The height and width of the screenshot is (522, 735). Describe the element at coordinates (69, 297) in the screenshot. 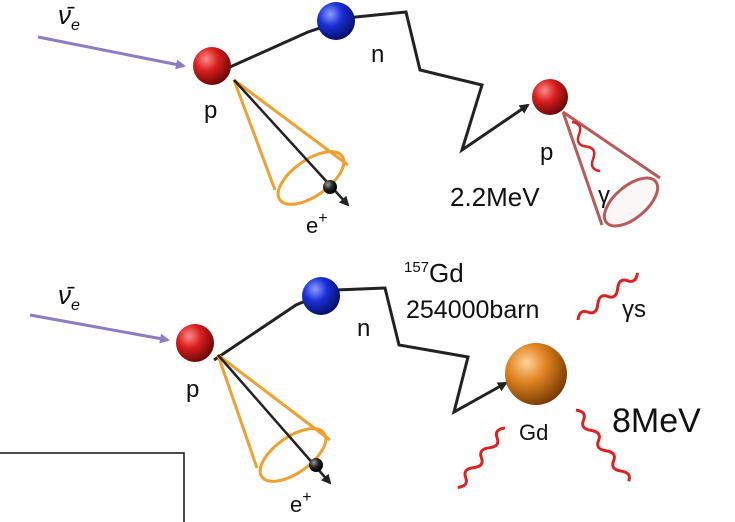

I see `bottom-neutrino-label: ν̄e` at that location.